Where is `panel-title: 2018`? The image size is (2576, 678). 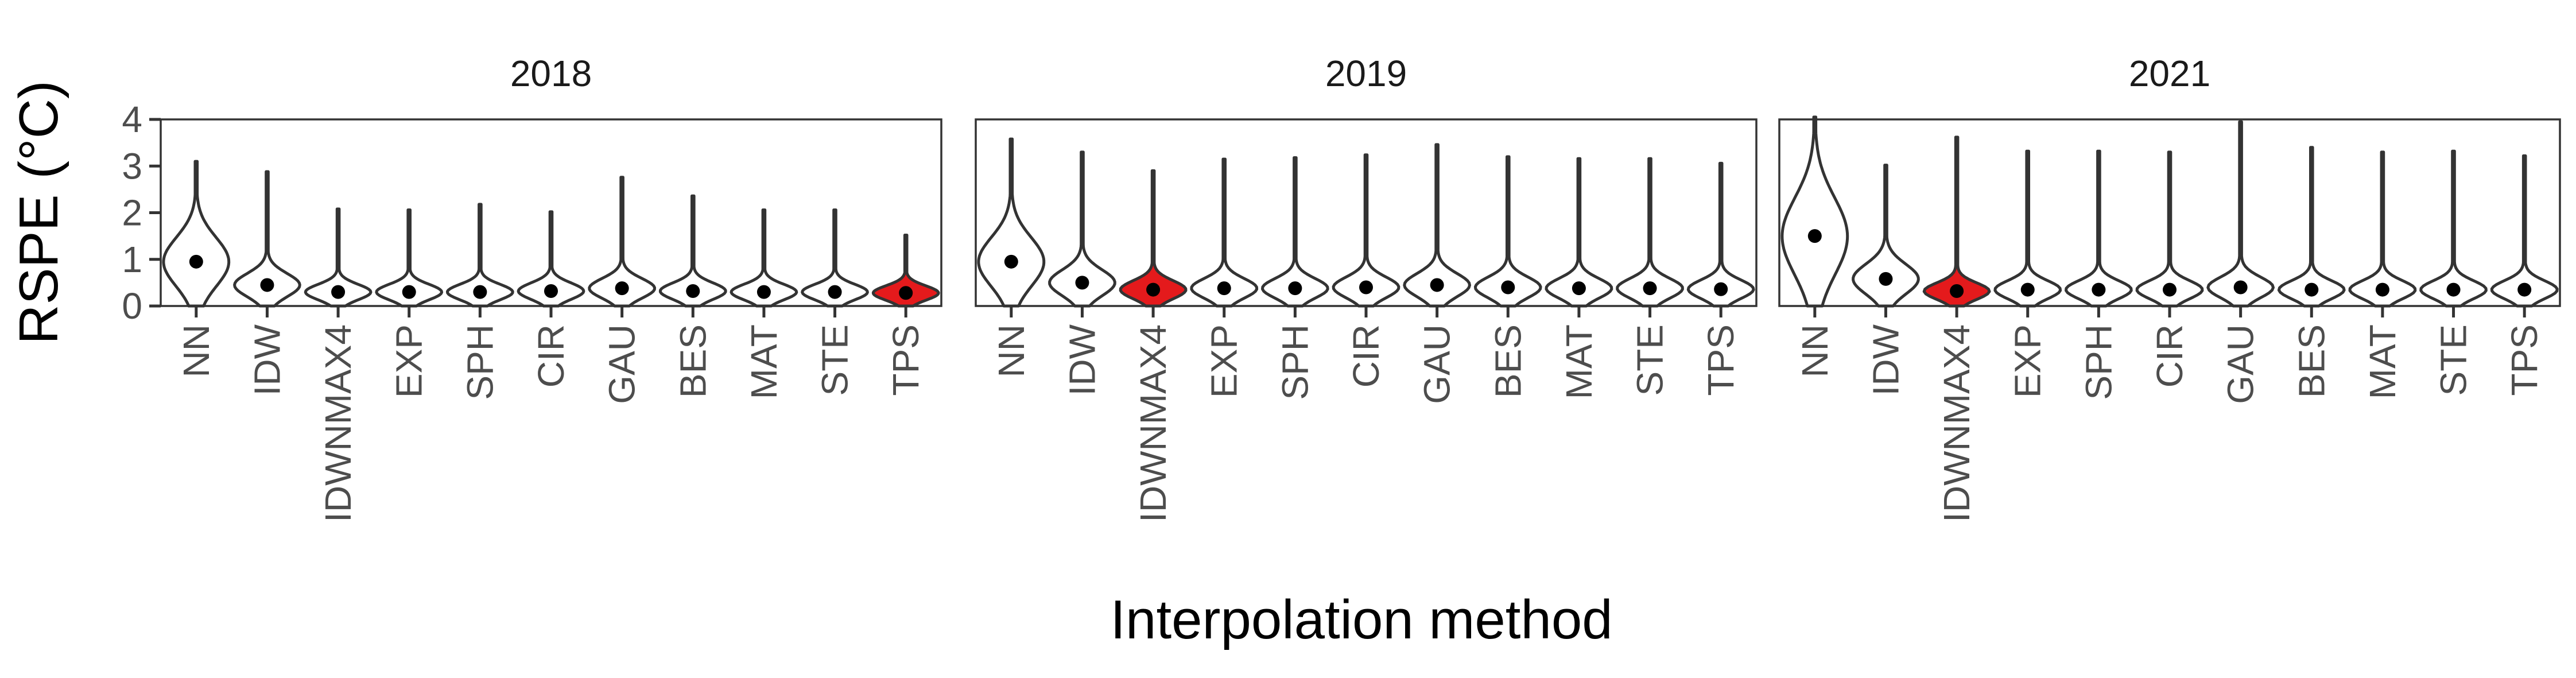 panel-title: 2018 is located at coordinates (551, 73).